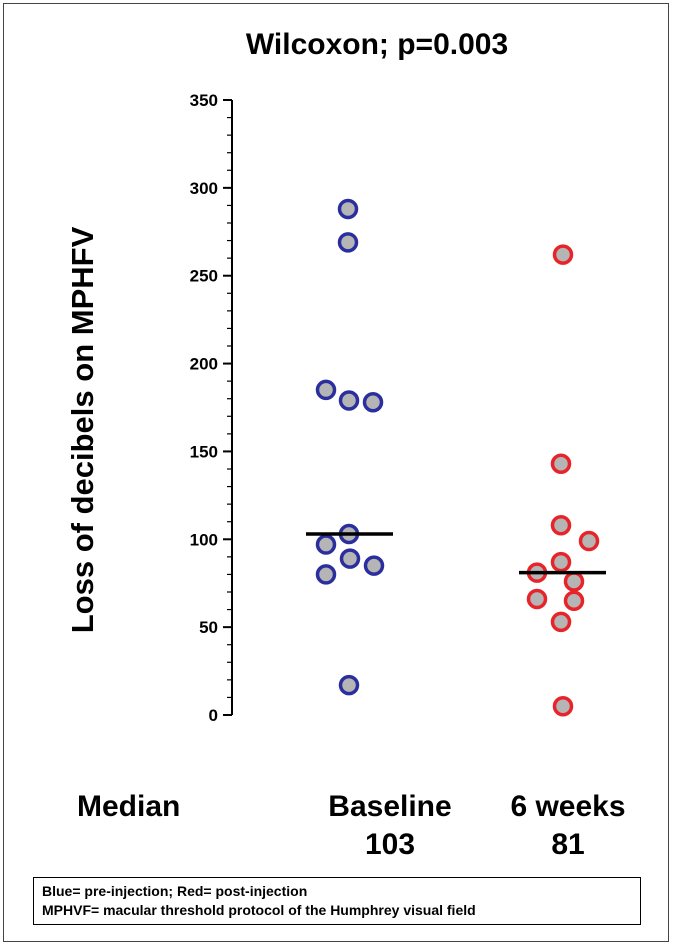 Image resolution: width=674 pixels, height=947 pixels. What do you see at coordinates (390, 826) in the screenshot?
I see `baseline-group-label: Baseline 103` at bounding box center [390, 826].